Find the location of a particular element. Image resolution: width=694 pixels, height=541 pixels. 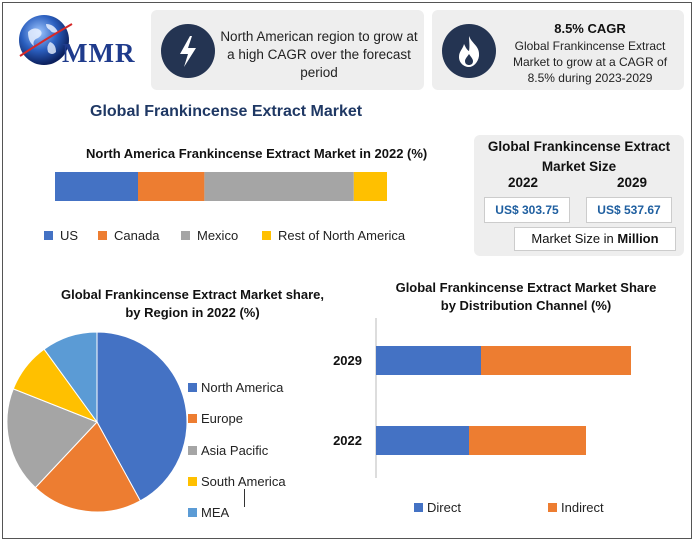

divider-line is located at coordinates (244, 498).